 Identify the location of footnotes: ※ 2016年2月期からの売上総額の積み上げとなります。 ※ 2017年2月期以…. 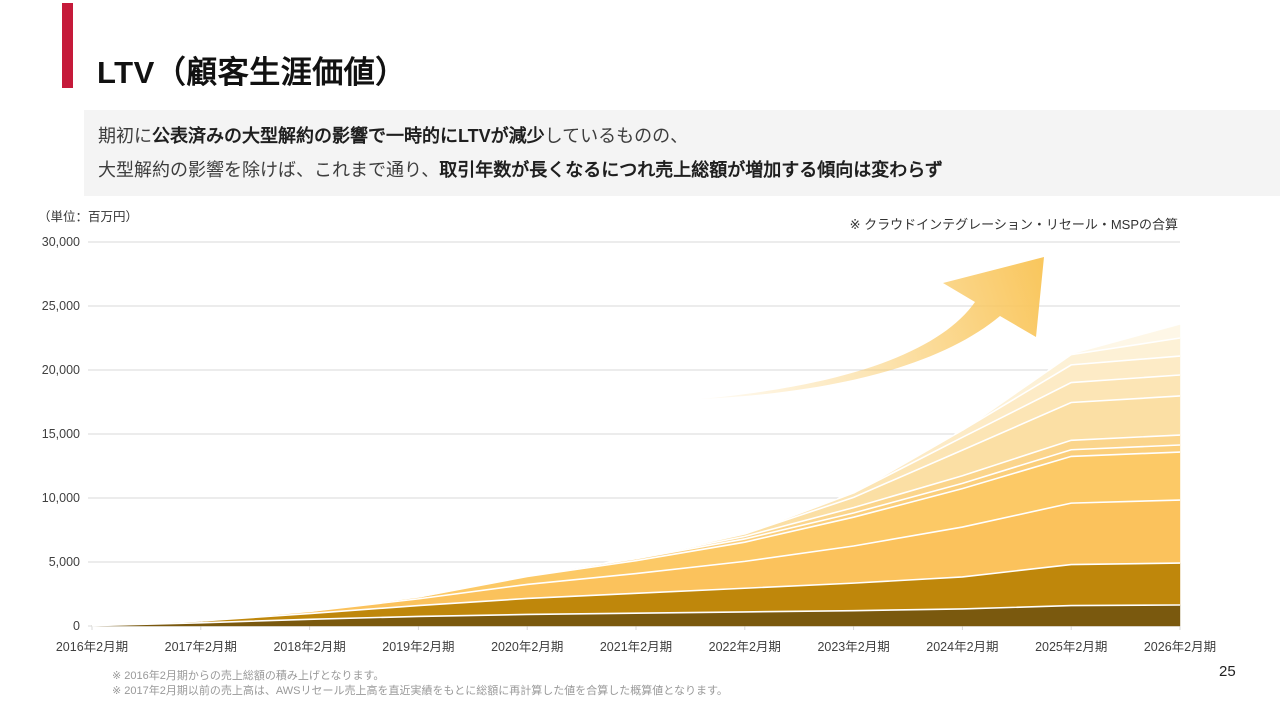
(420, 683).